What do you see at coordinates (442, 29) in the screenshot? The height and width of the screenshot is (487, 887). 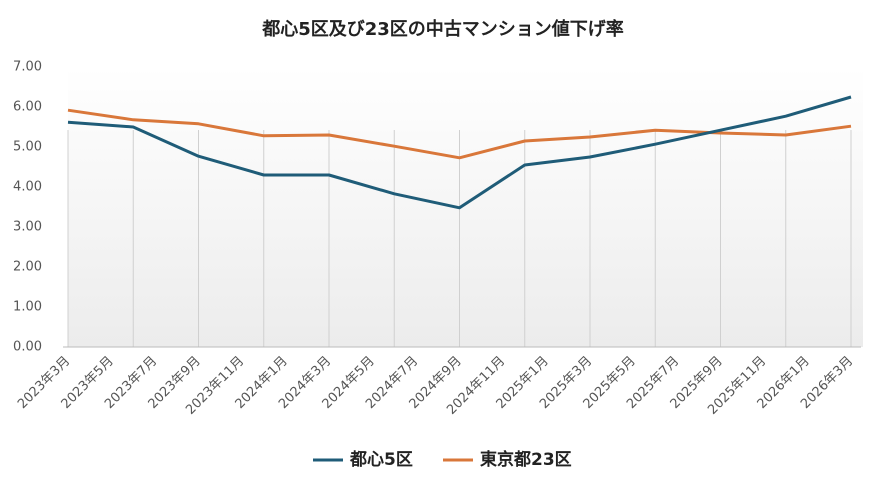 I see `chart-title: 都心5区及び23区の中古マンション値下げ率` at bounding box center [442, 29].